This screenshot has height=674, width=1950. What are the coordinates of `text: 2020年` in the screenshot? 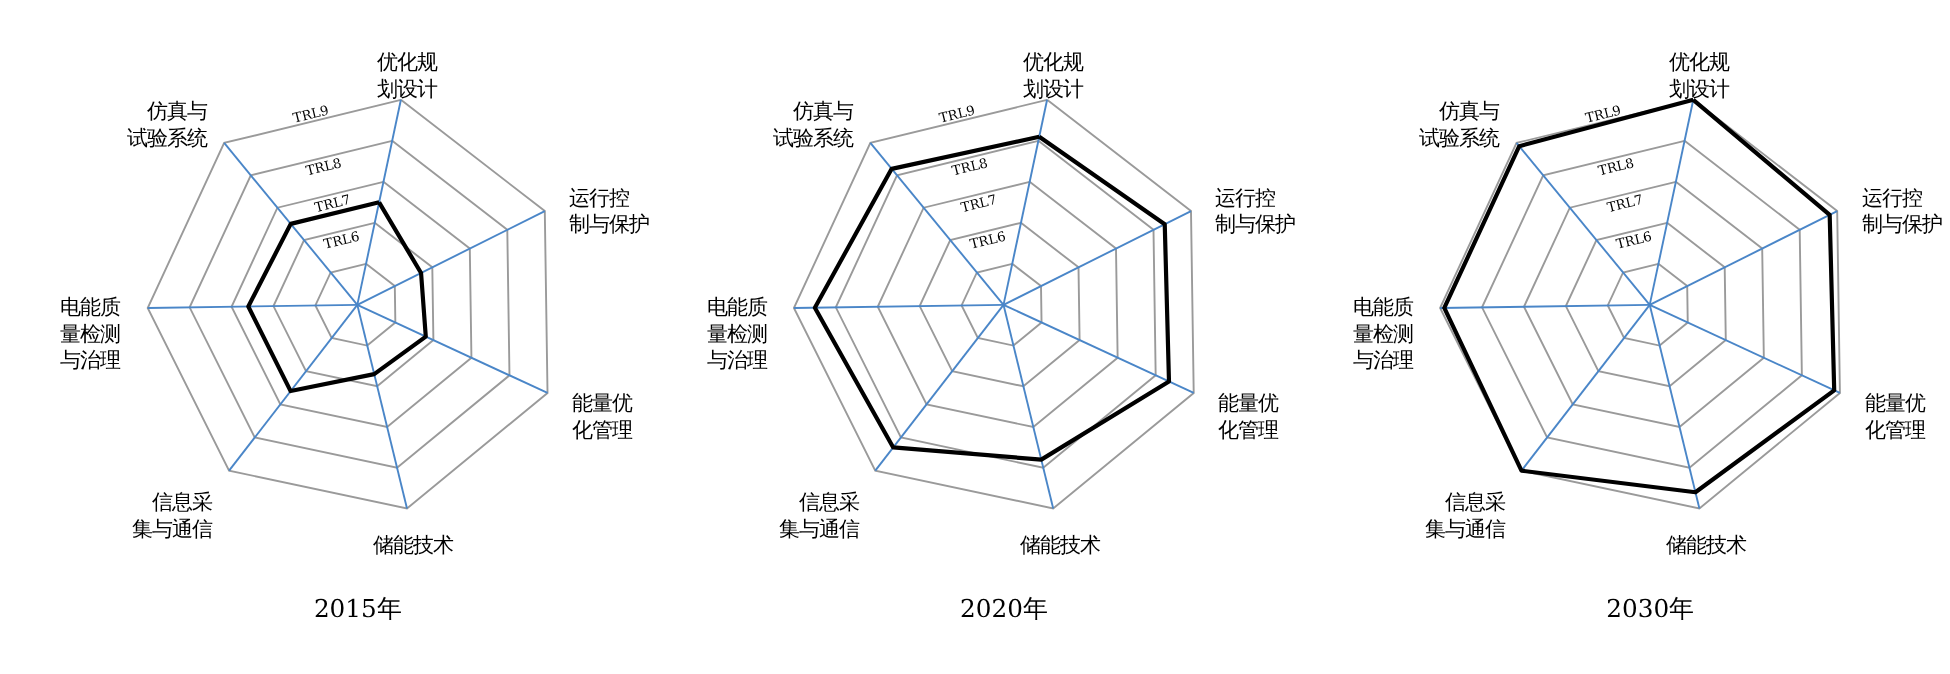 It's located at (1003, 608).